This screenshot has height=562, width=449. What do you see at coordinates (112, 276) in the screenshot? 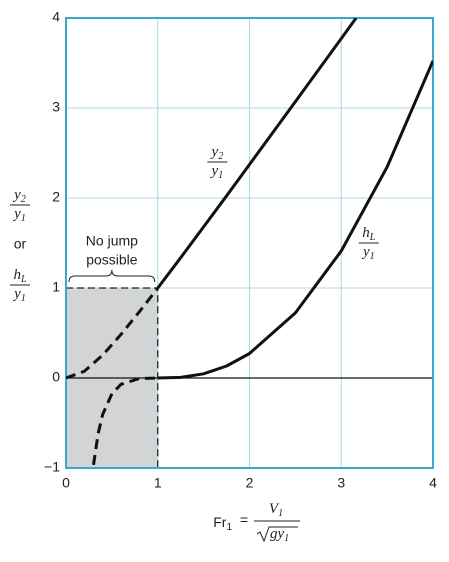
I see `brace` at bounding box center [112, 276].